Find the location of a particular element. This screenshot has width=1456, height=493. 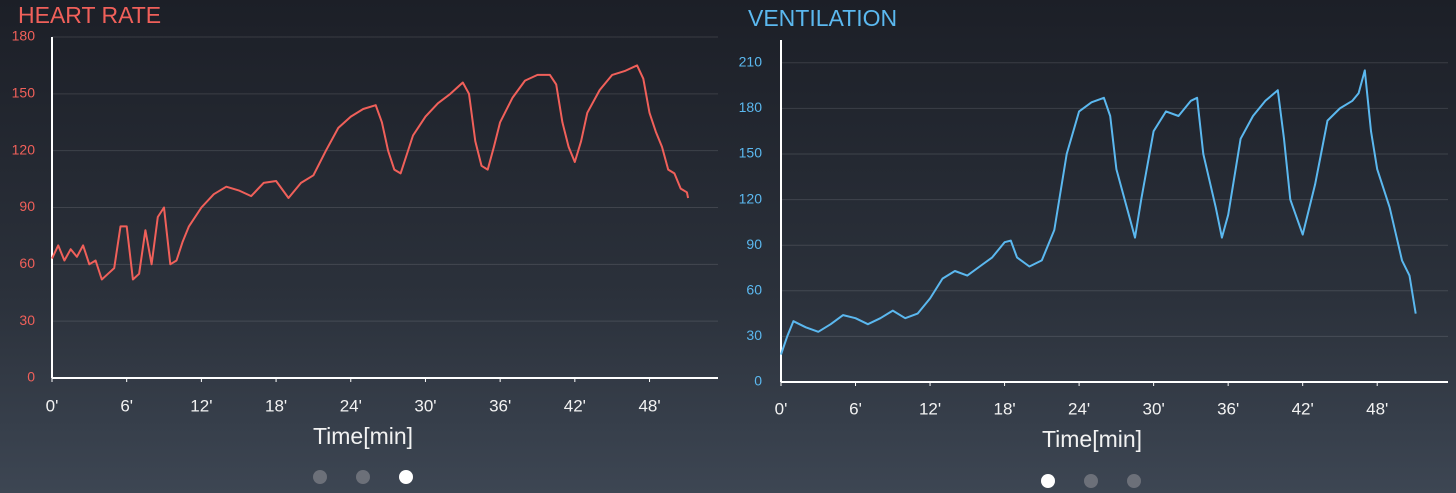

y-tick-label: 210 is located at coordinates (751, 62).